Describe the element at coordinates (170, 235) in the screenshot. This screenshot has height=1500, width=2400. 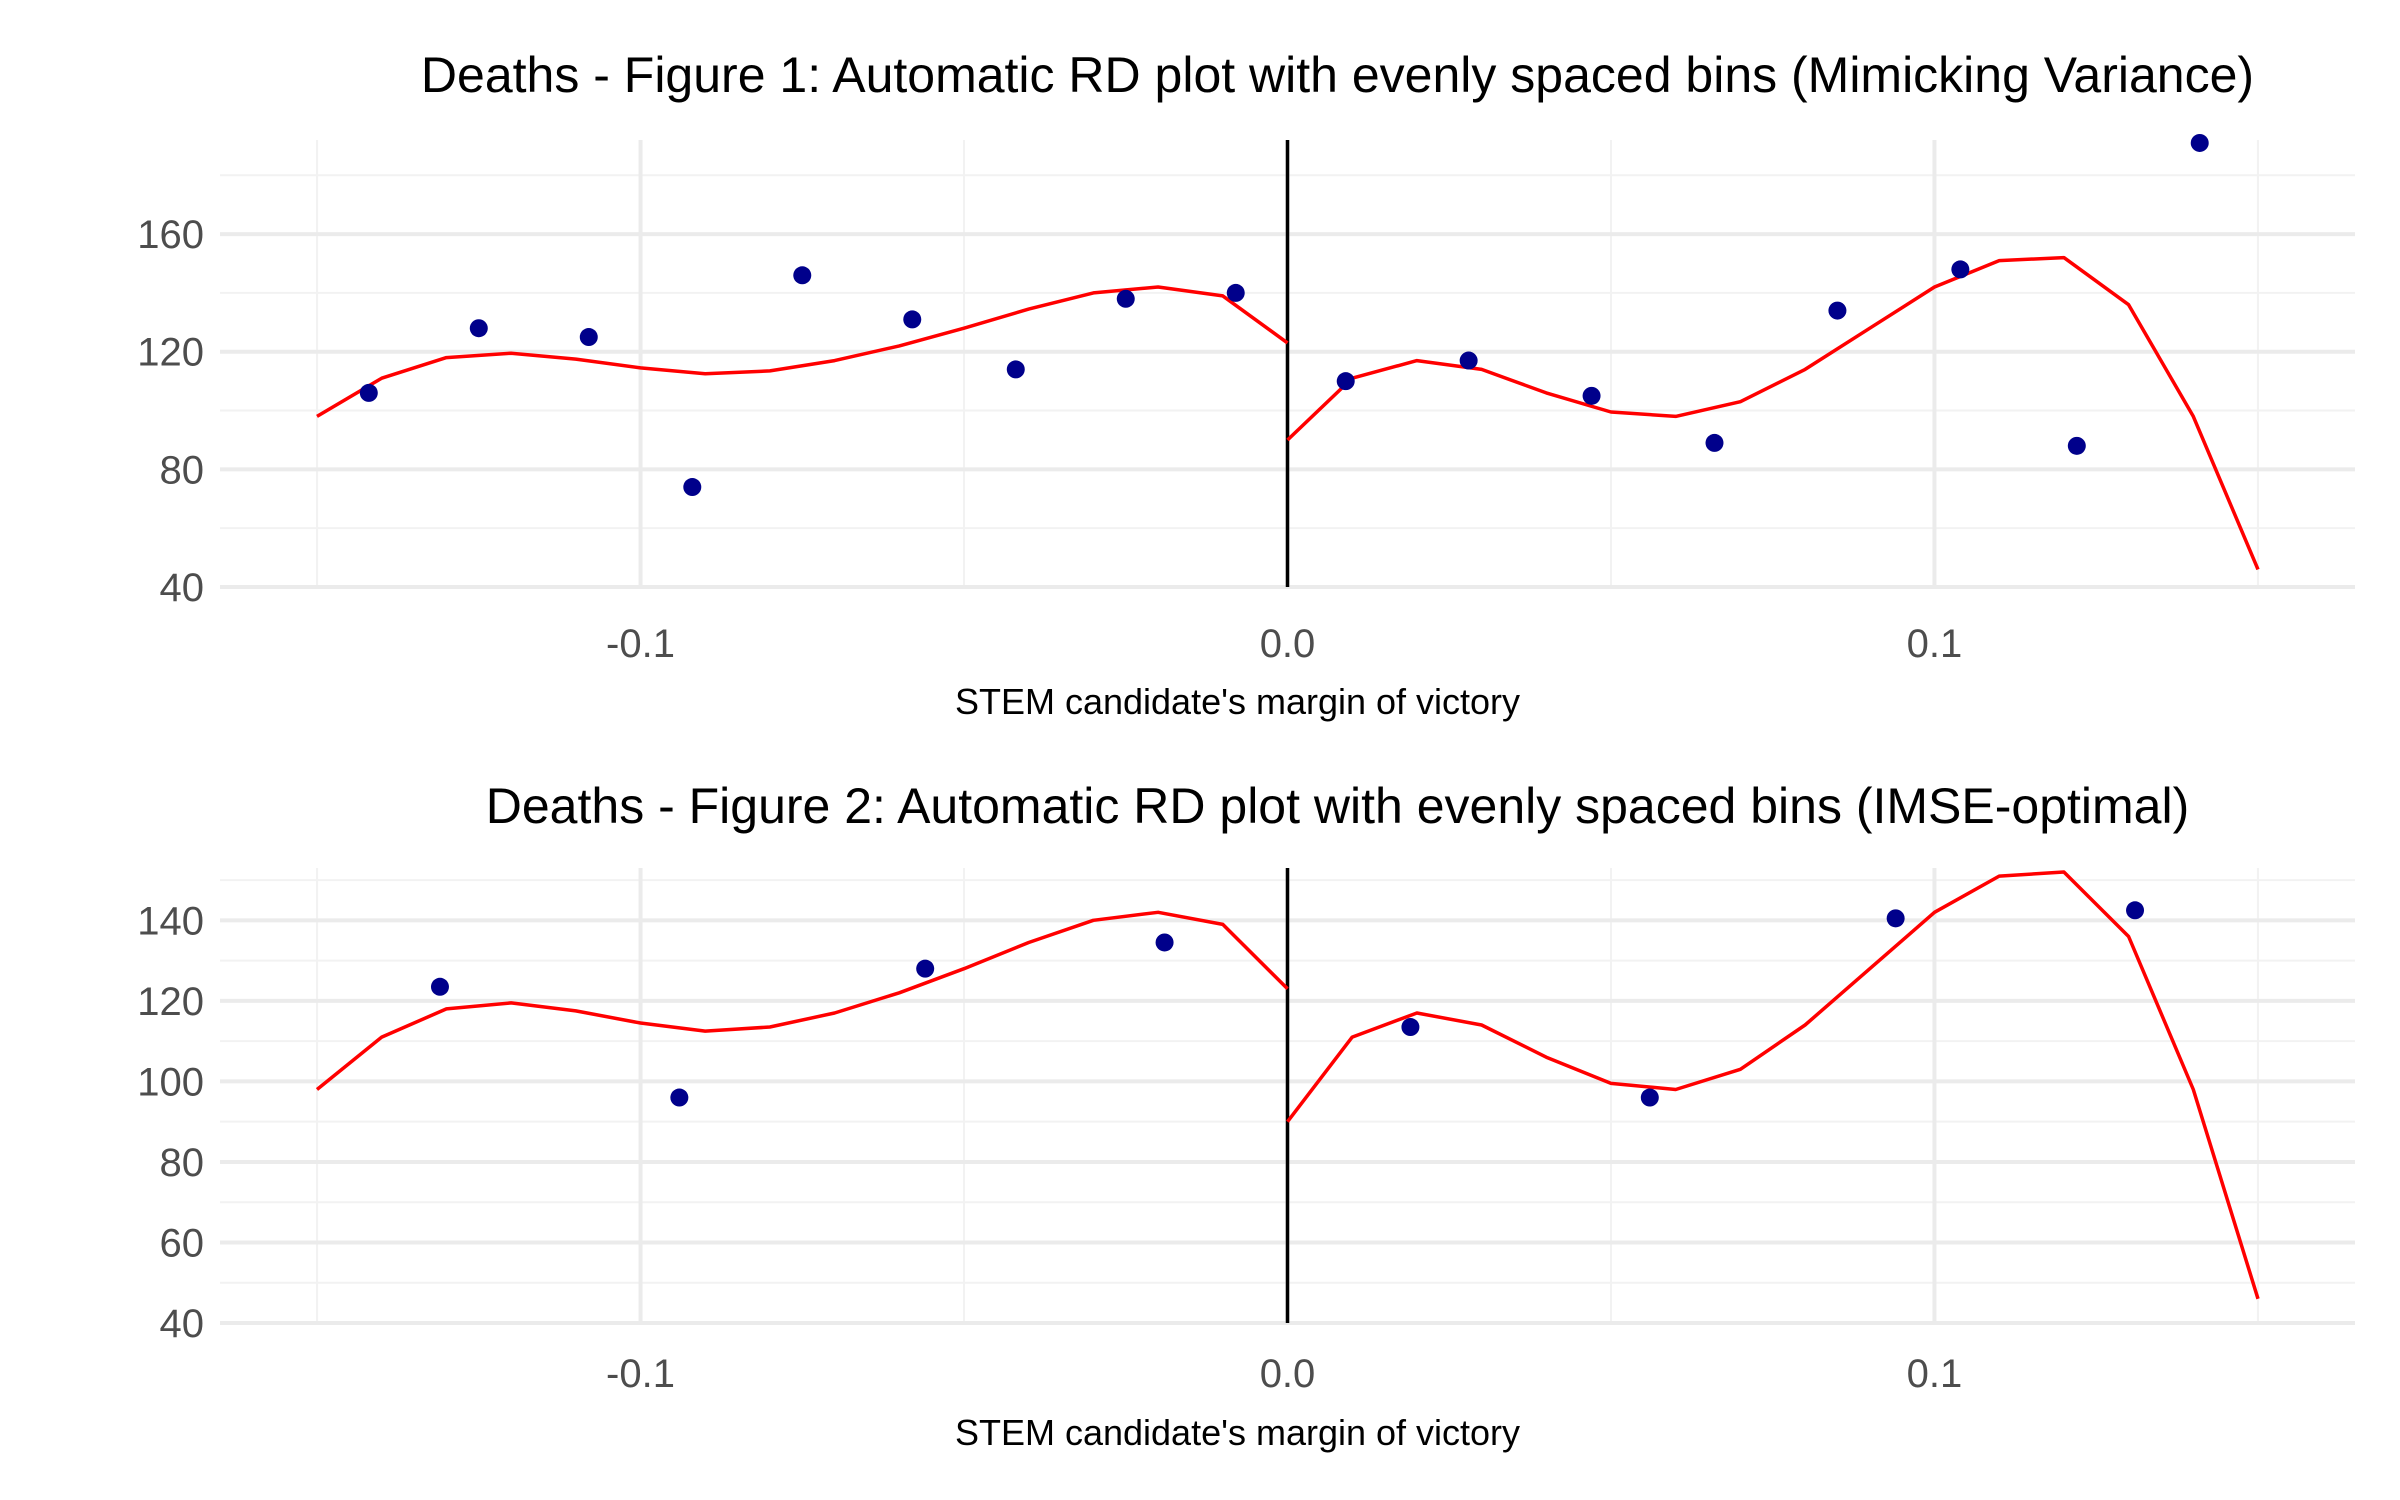
I see `y-tick-label: 160` at that location.